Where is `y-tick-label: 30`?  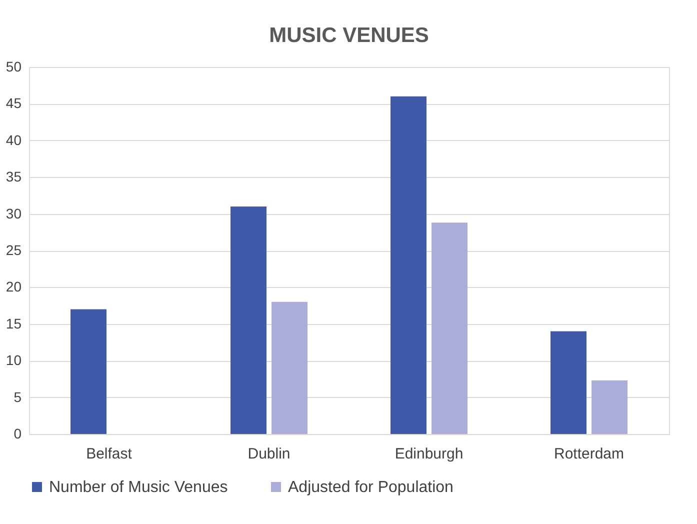
y-tick-label: 30 is located at coordinates (14, 213).